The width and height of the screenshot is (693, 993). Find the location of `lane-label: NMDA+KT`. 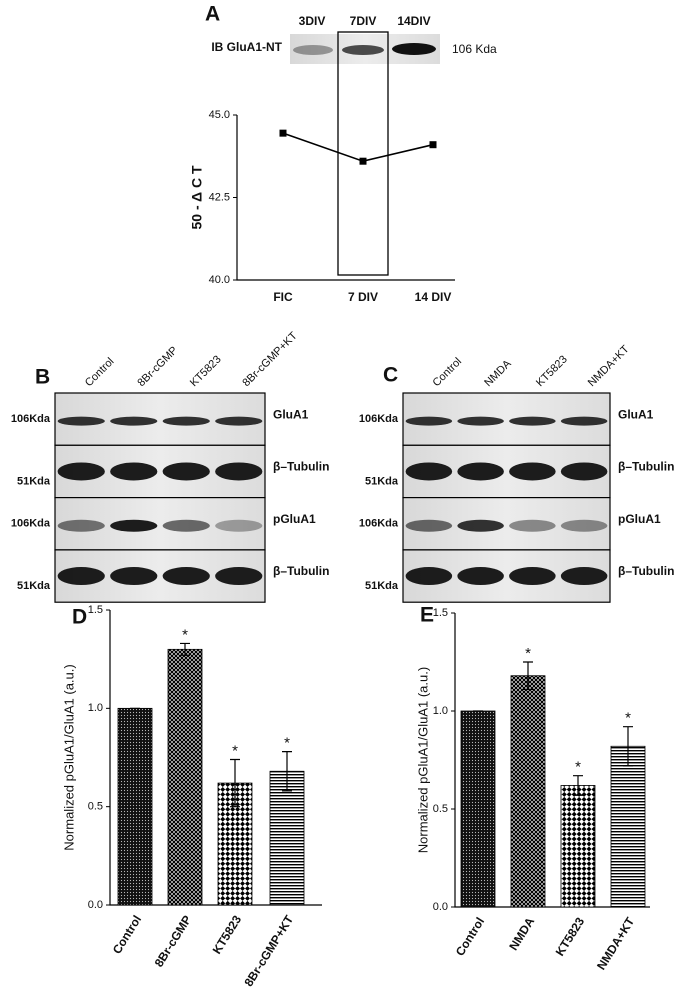

lane-label: NMDA+KT is located at coordinates (609, 366).